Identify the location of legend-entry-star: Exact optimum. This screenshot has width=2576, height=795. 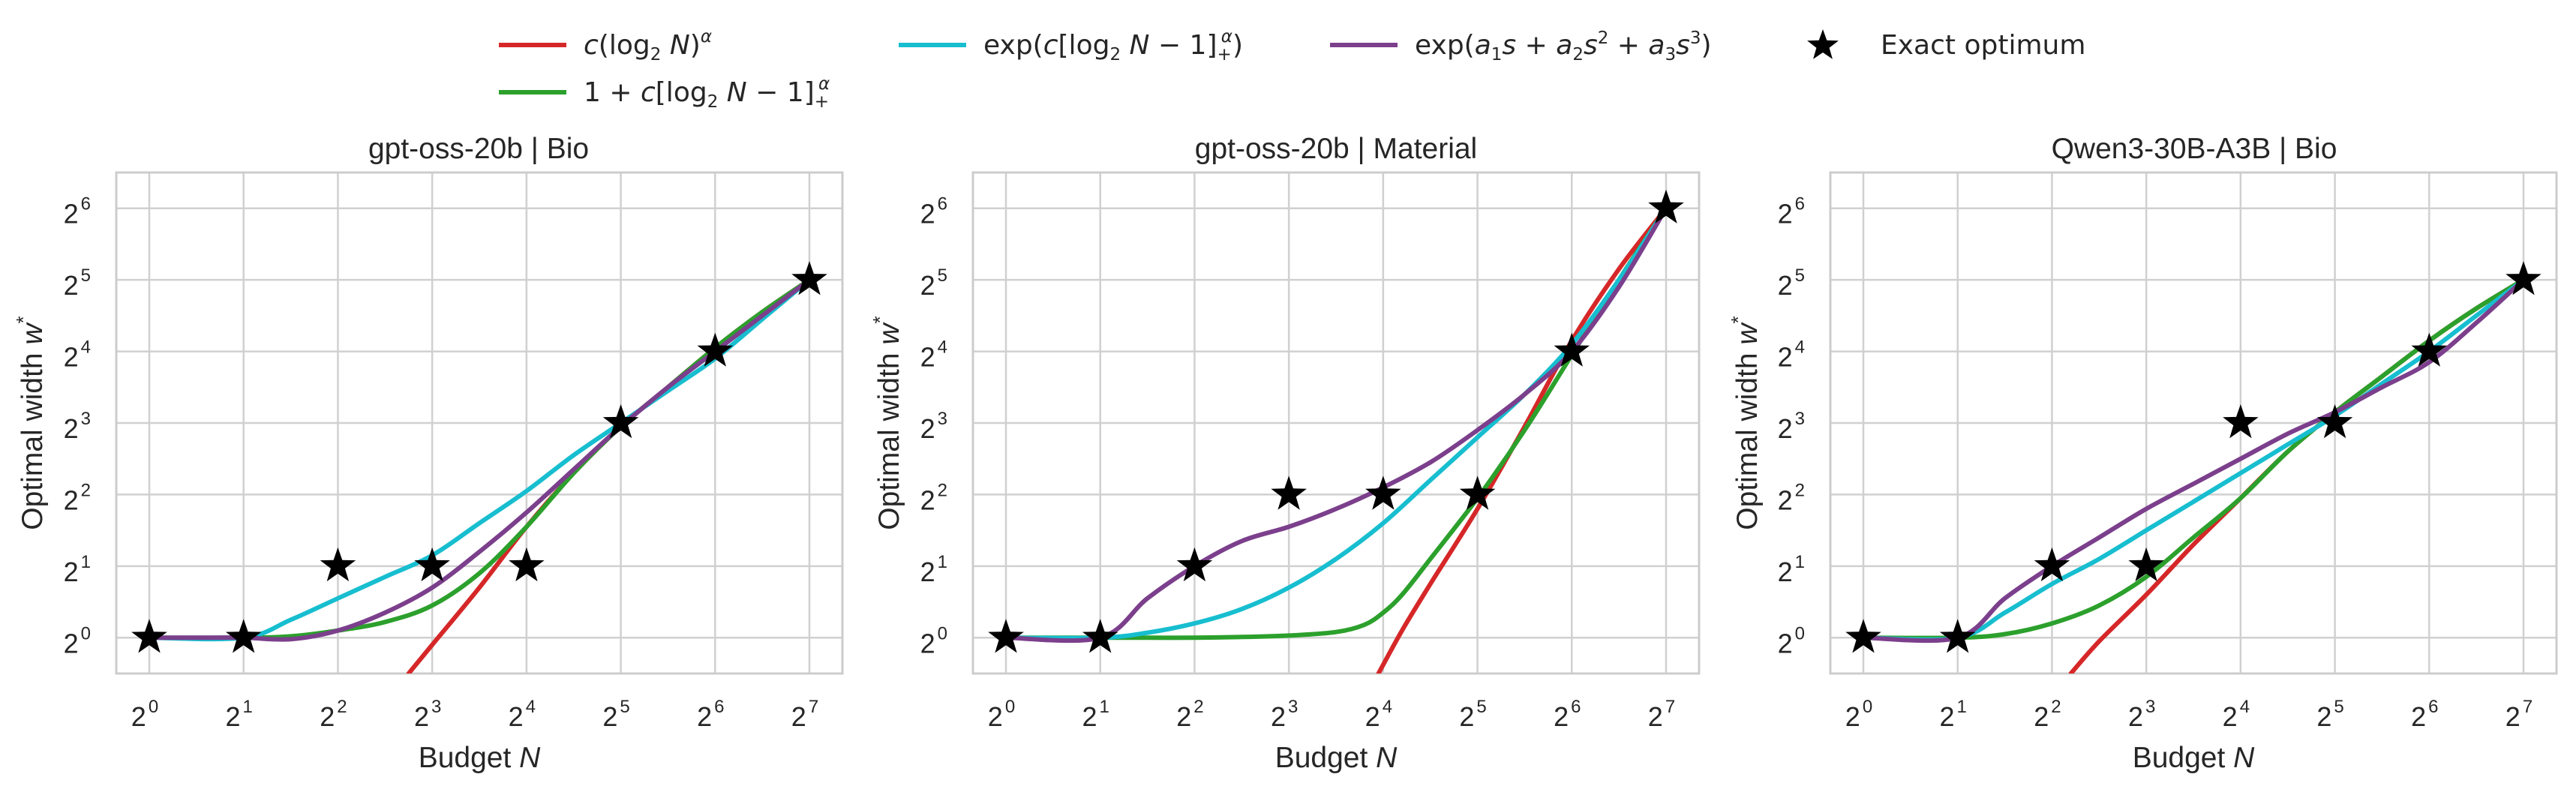
(1946, 45).